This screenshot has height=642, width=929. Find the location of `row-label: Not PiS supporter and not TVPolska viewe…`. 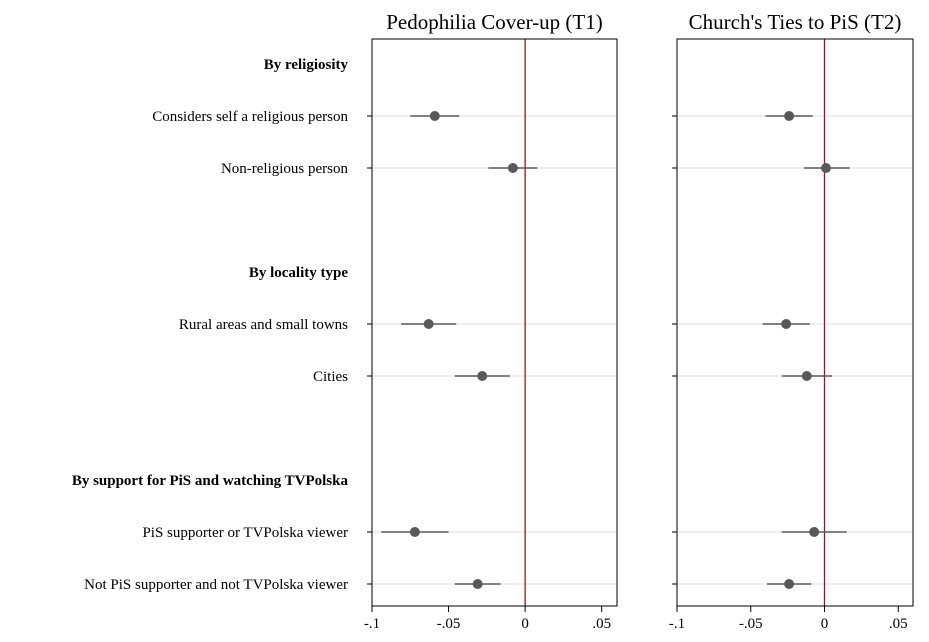

row-label: Not PiS supporter and not TVPolska viewe… is located at coordinates (216, 585).